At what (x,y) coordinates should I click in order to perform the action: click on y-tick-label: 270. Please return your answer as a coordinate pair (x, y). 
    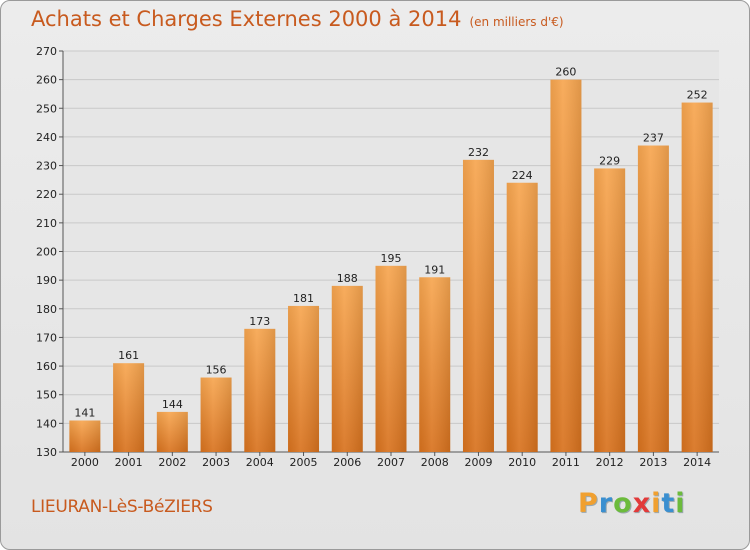
    Looking at the image, I should click on (46, 51).